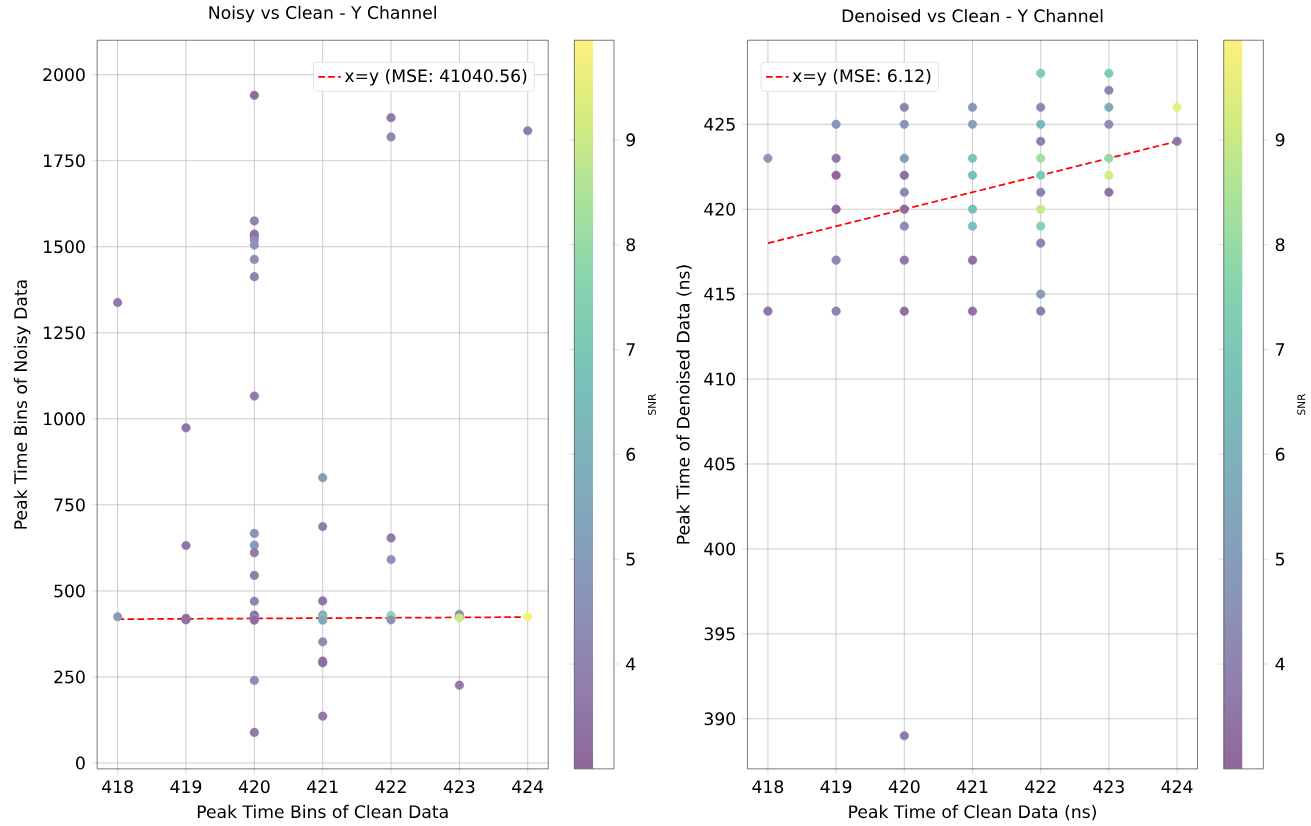  Describe the element at coordinates (64, 247) in the screenshot. I see `y-tick-label: 1500` at that location.